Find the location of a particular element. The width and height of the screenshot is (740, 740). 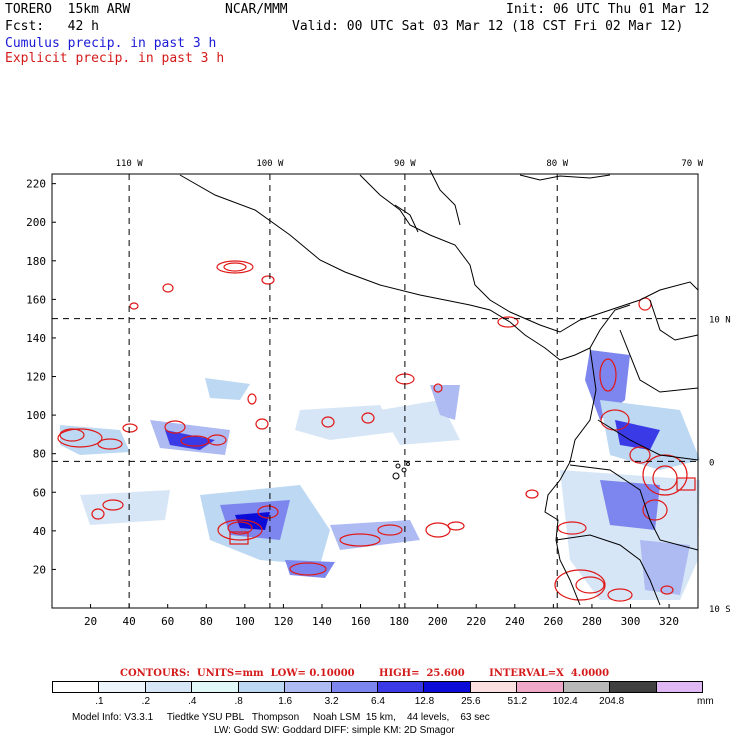

y-tick-label: 140 is located at coordinates (36, 338).